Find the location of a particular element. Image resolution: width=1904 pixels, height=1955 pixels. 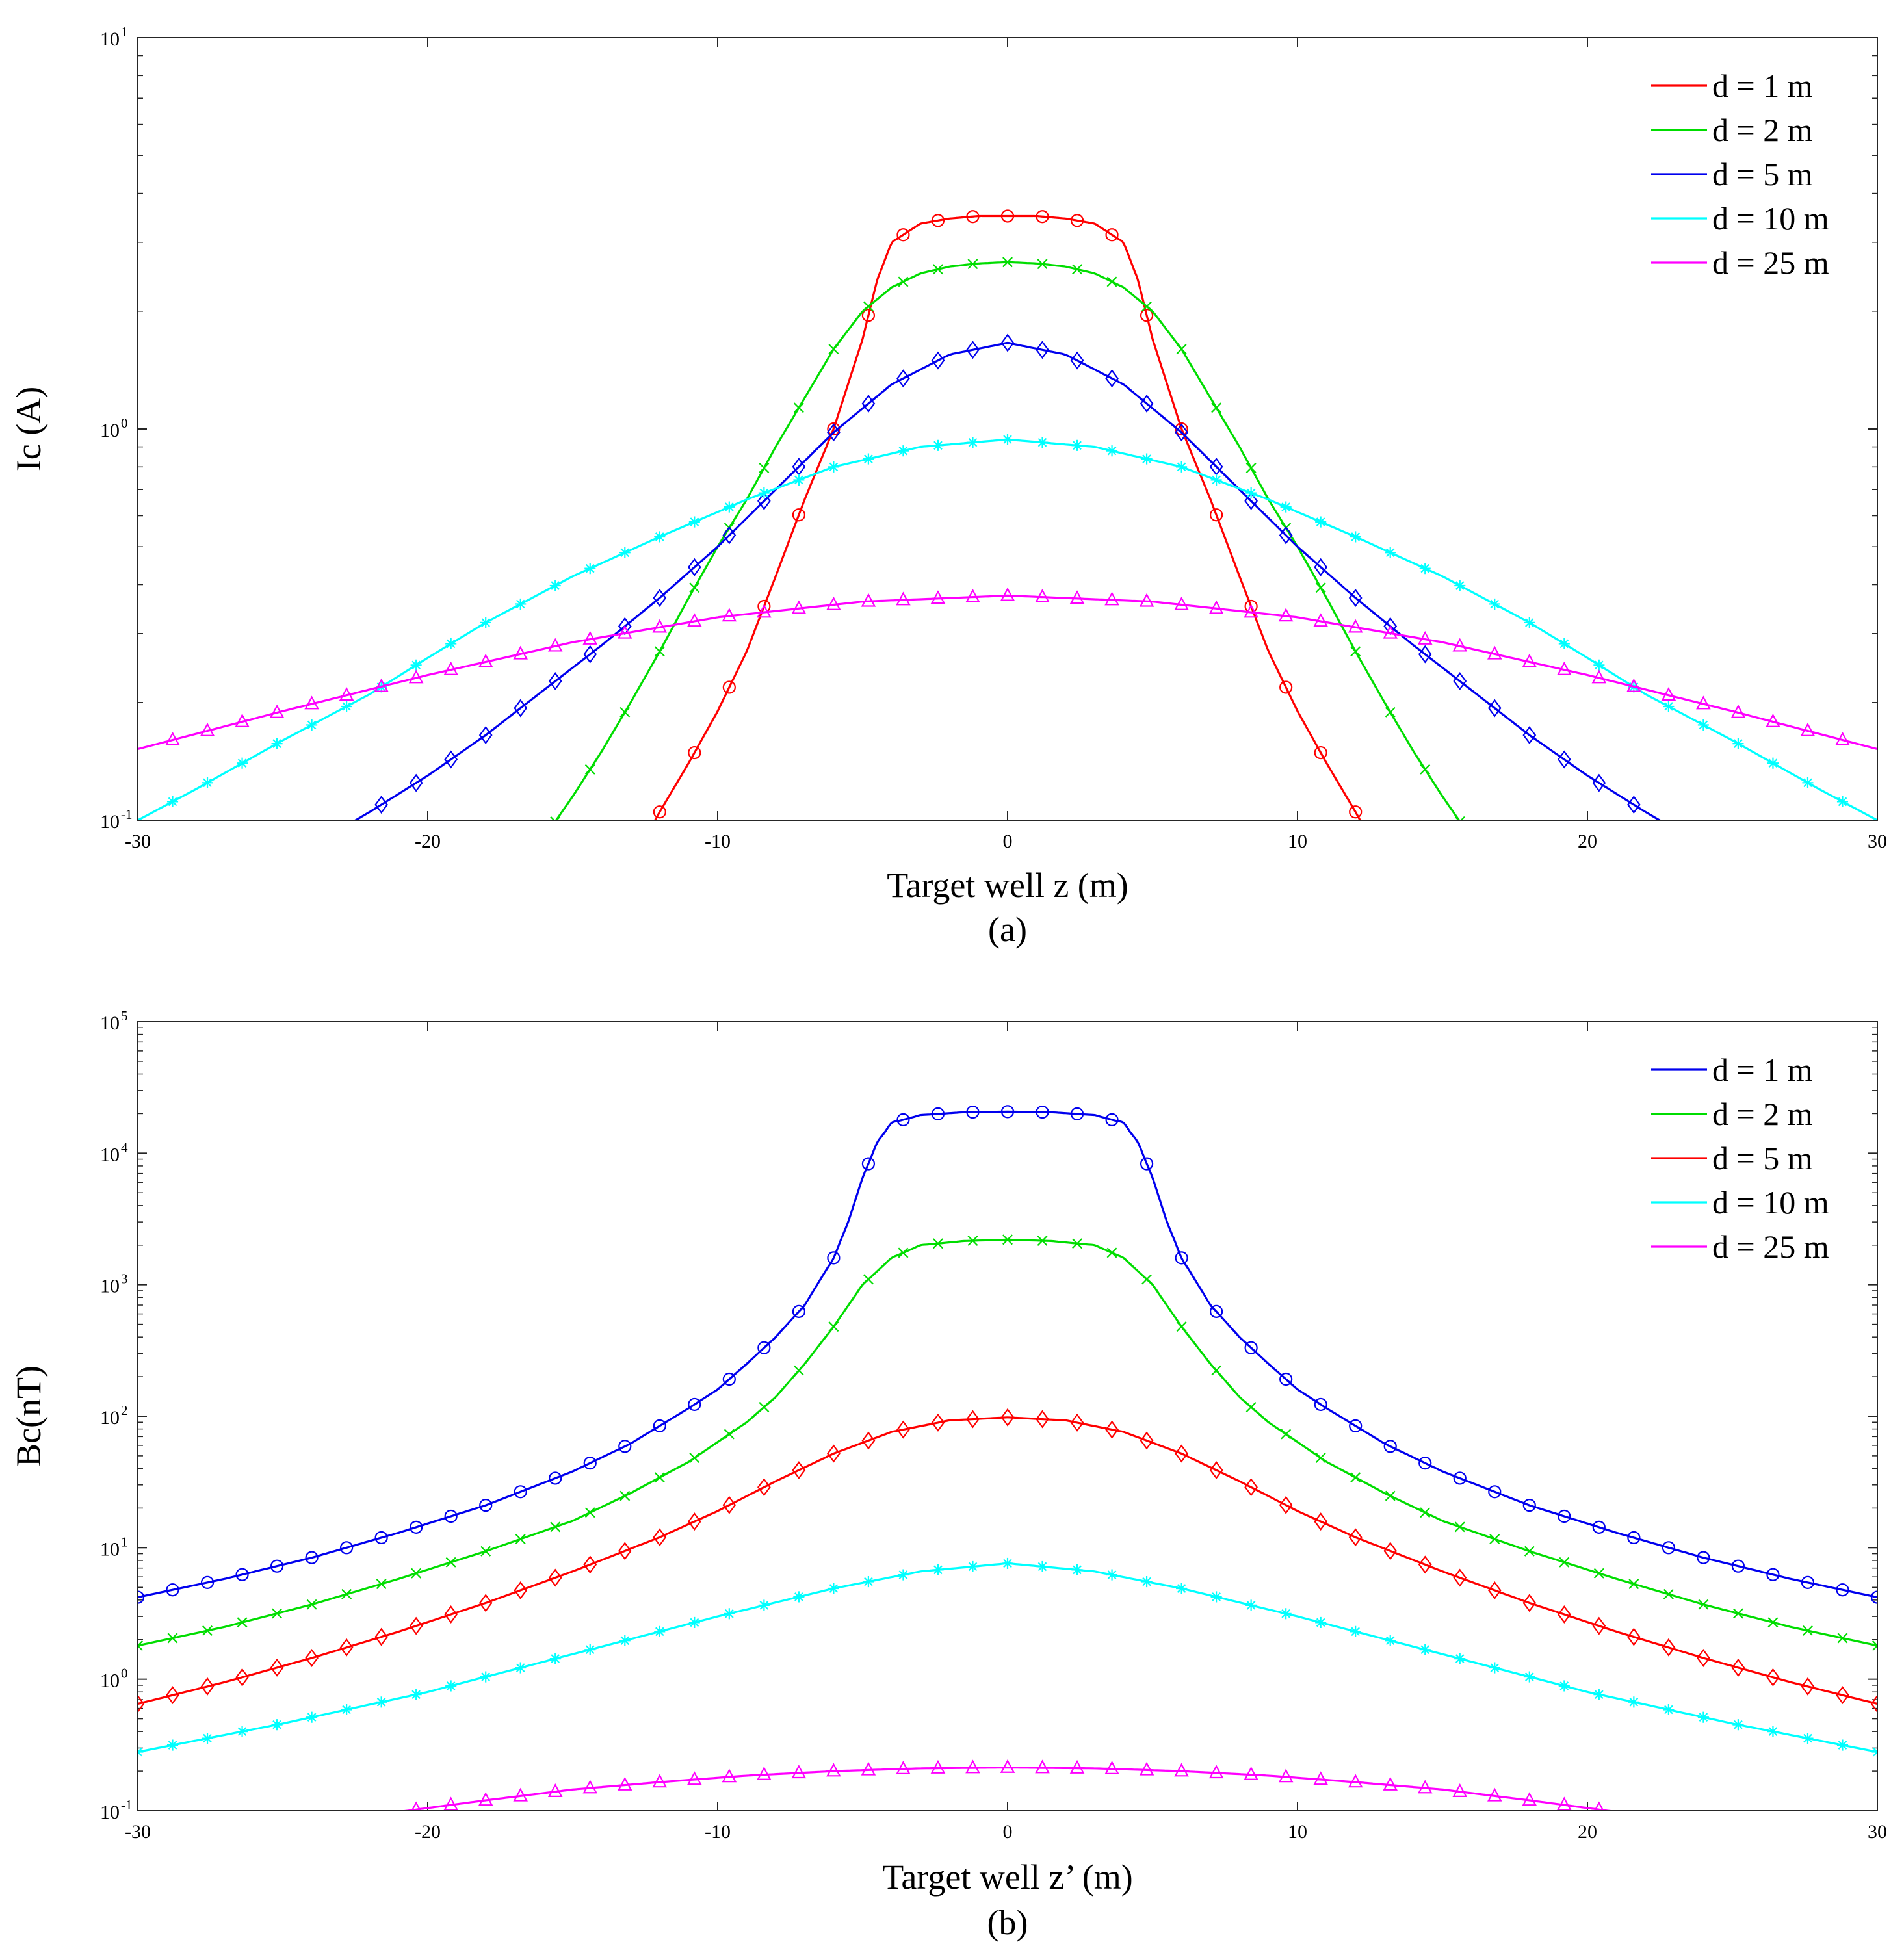

series-line is located at coordinates (1008, 672).